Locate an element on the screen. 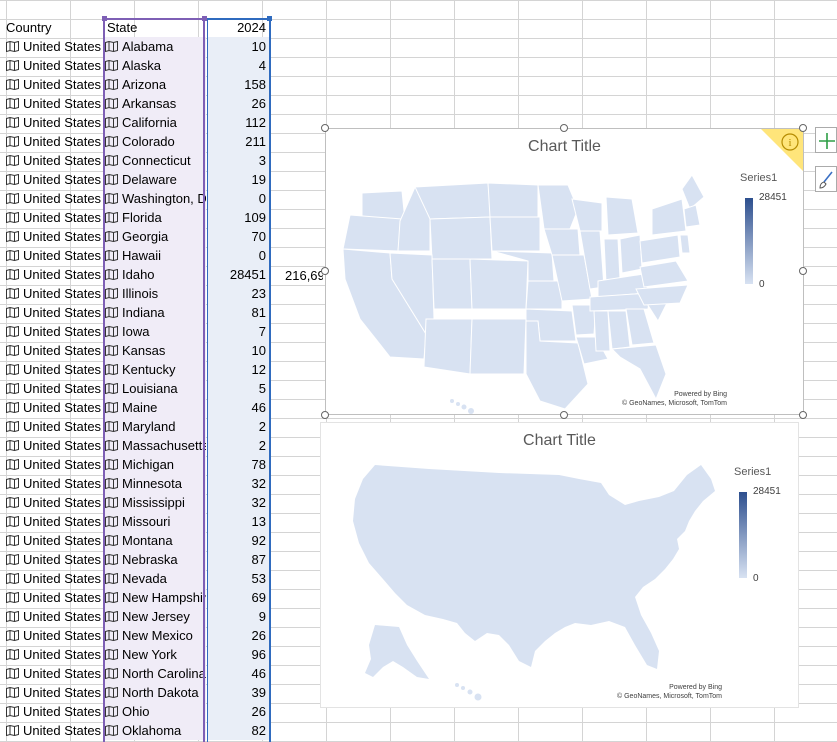 The height and width of the screenshot is (742, 837). us-states-map is located at coordinates (525, 291).